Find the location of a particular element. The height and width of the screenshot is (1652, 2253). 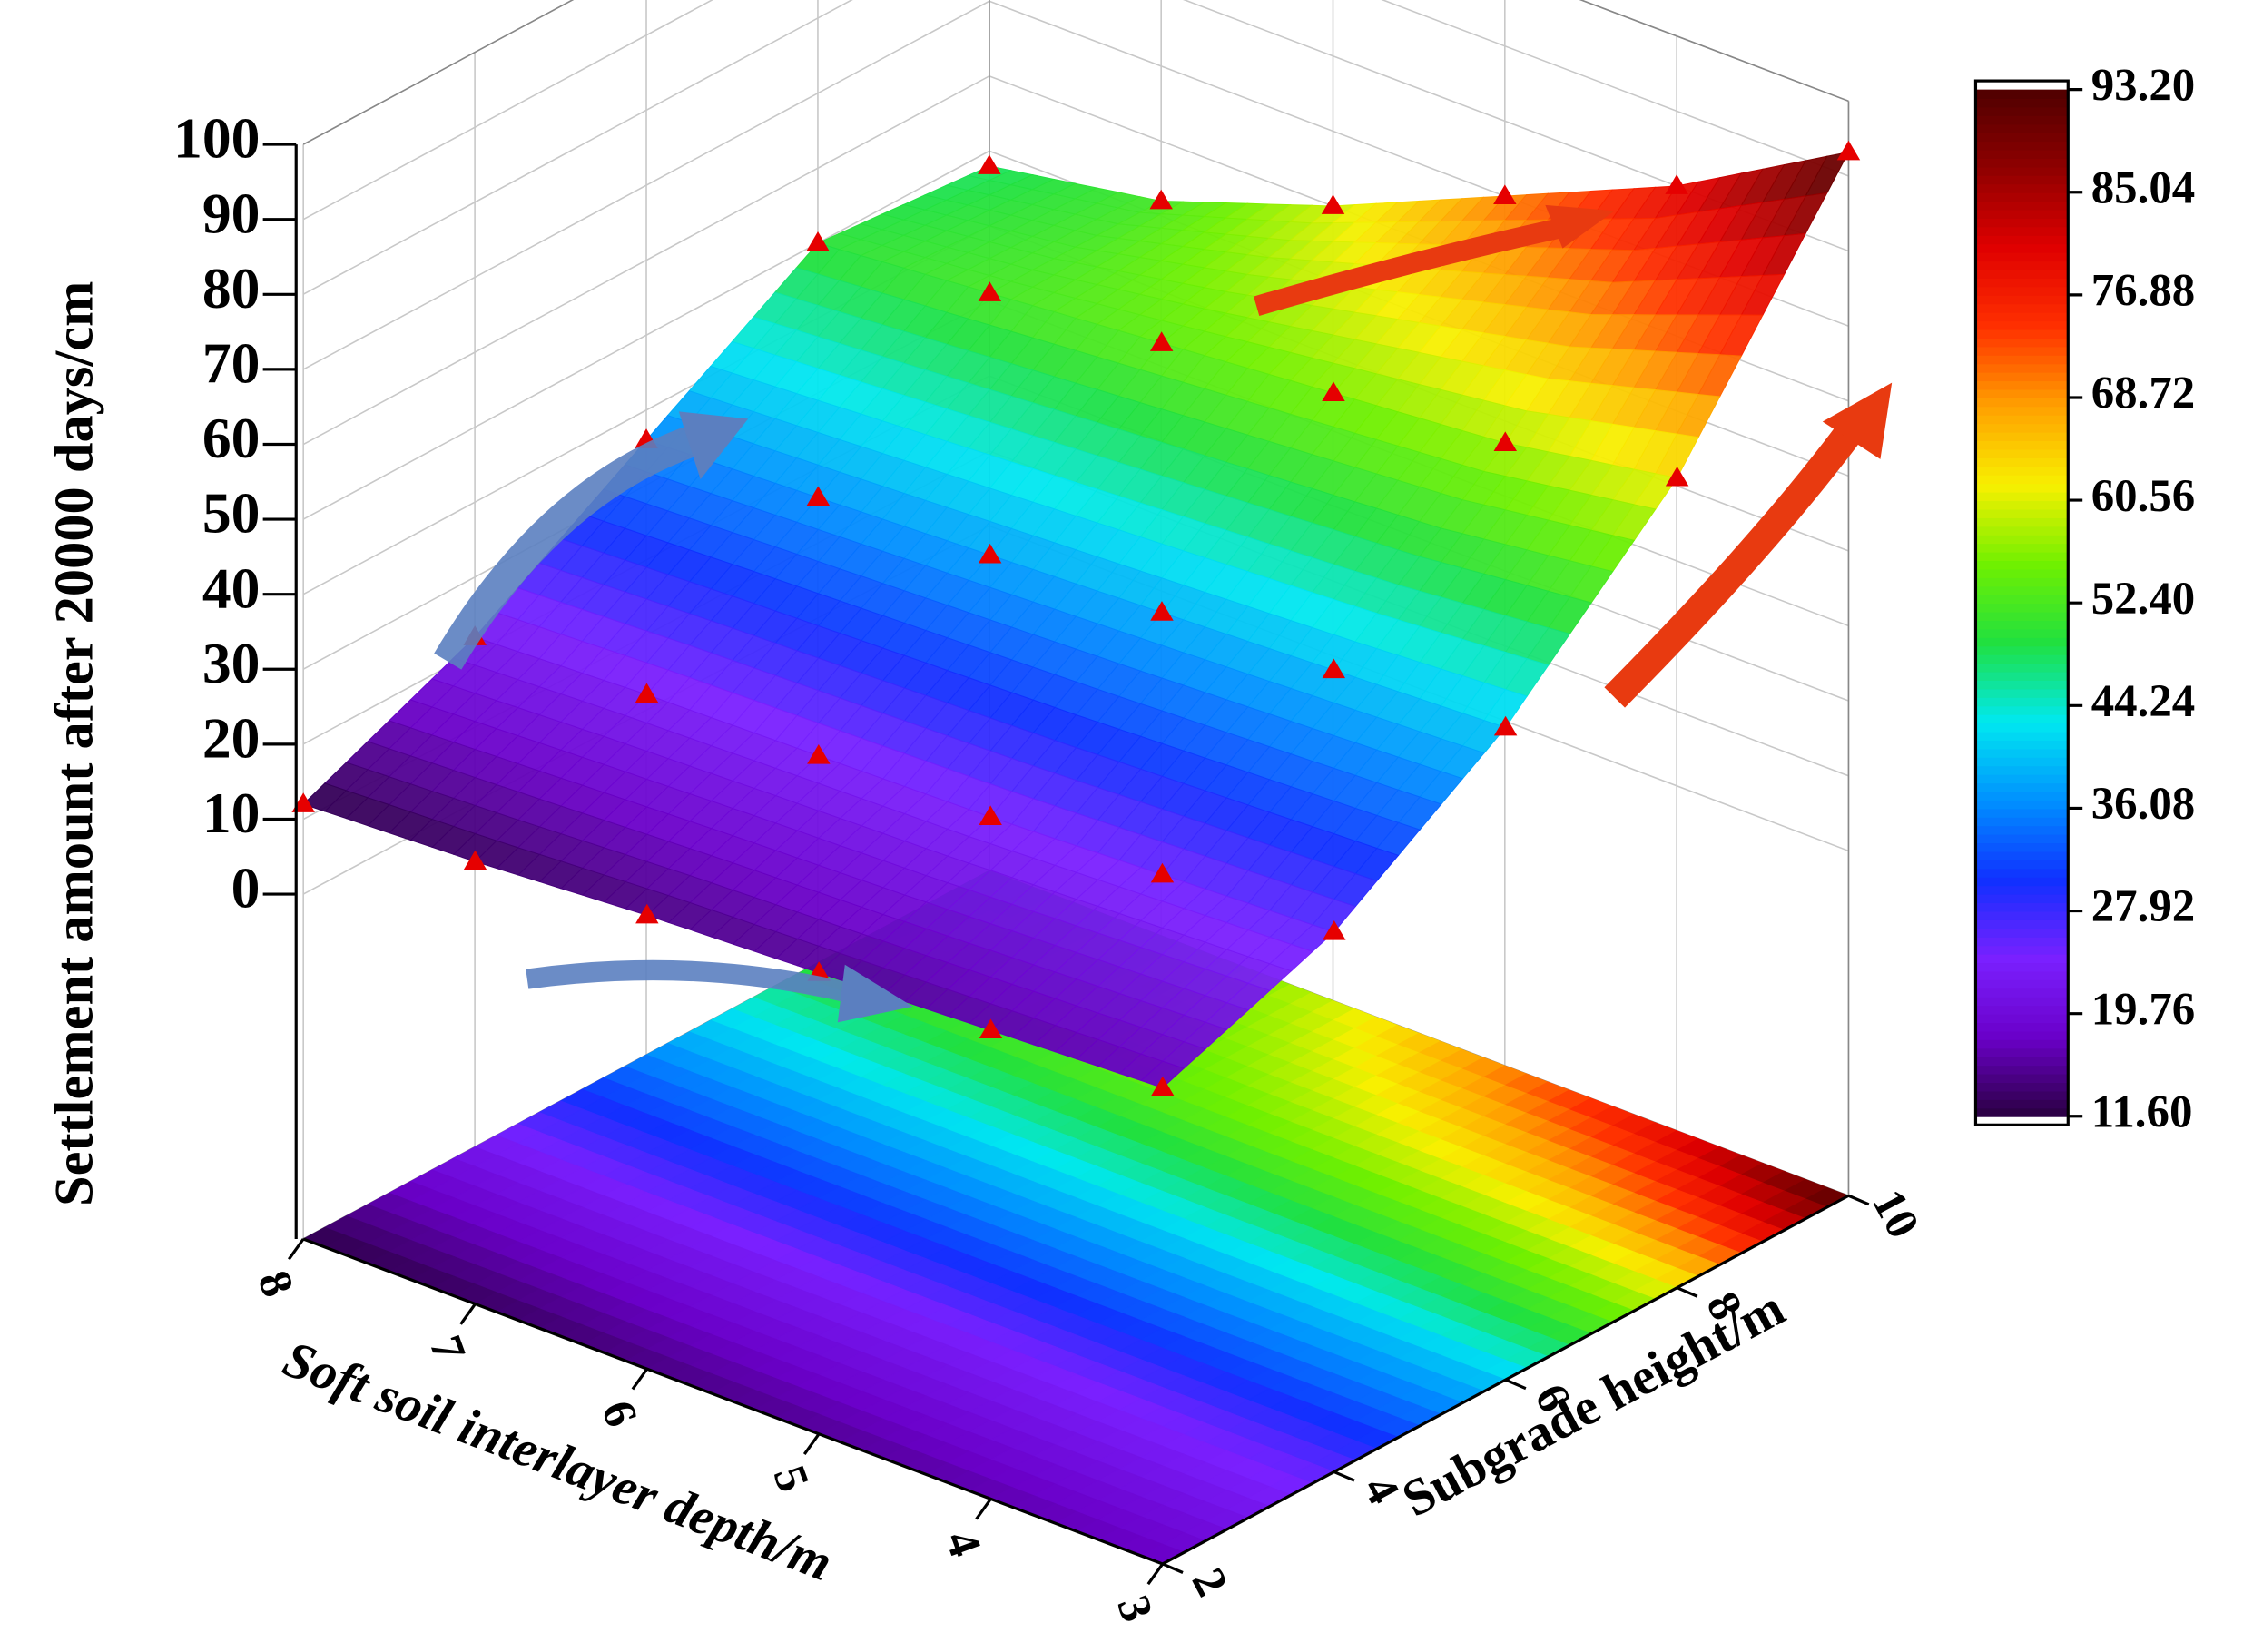

colorbar-tick-label: 93.20 is located at coordinates (2144, 85).